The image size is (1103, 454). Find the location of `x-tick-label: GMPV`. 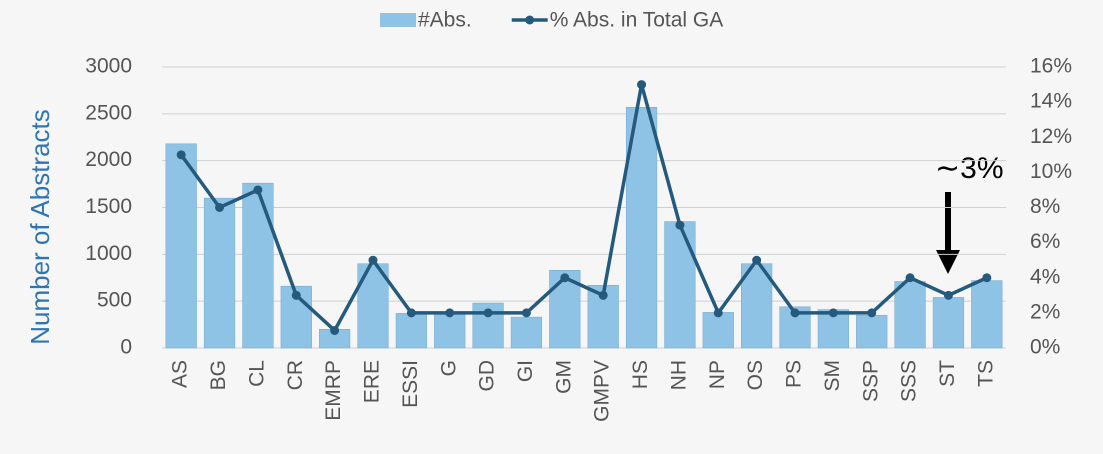

x-tick-label: GMPV is located at coordinates (602, 391).